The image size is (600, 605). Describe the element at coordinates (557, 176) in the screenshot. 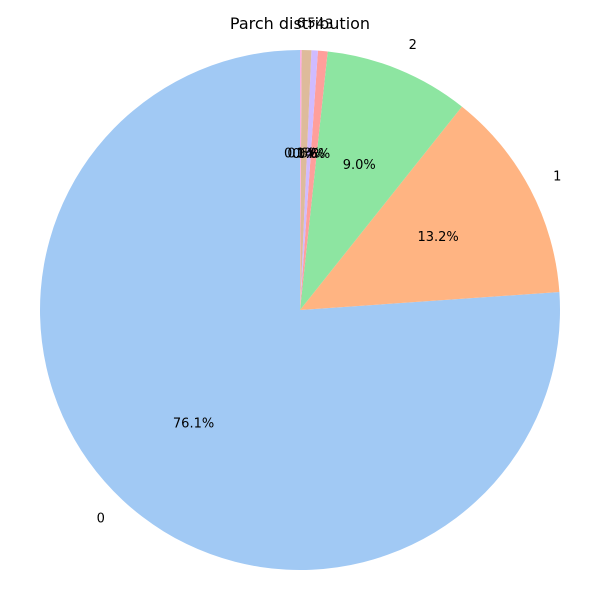

I see `category-label-1: 1` at that location.